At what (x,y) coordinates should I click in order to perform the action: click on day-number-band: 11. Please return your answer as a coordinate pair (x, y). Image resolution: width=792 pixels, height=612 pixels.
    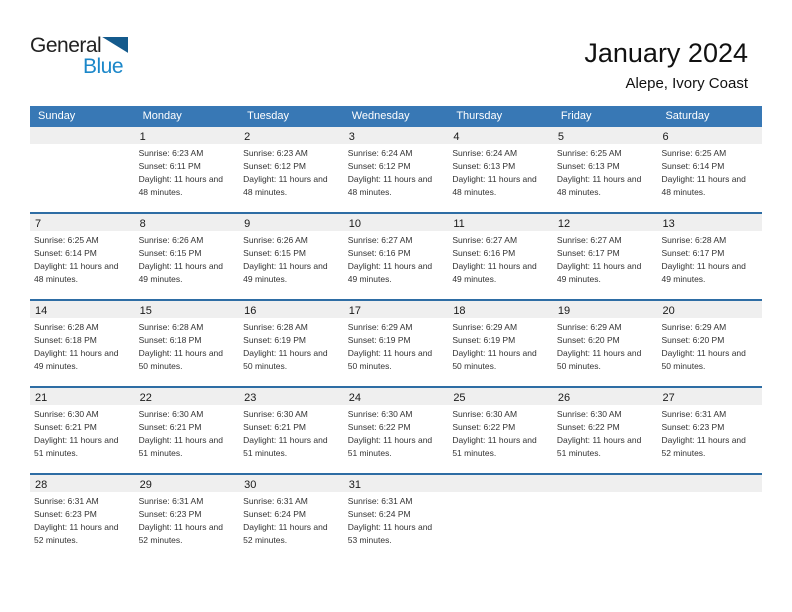
    Looking at the image, I should click on (500, 222).